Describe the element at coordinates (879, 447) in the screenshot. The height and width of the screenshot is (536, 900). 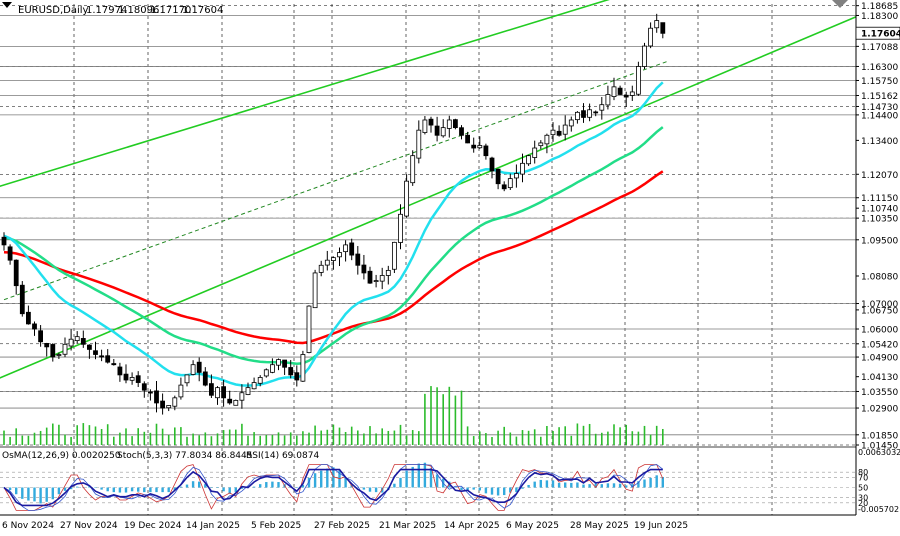
I see `price-tick-label: 1.01450` at that location.